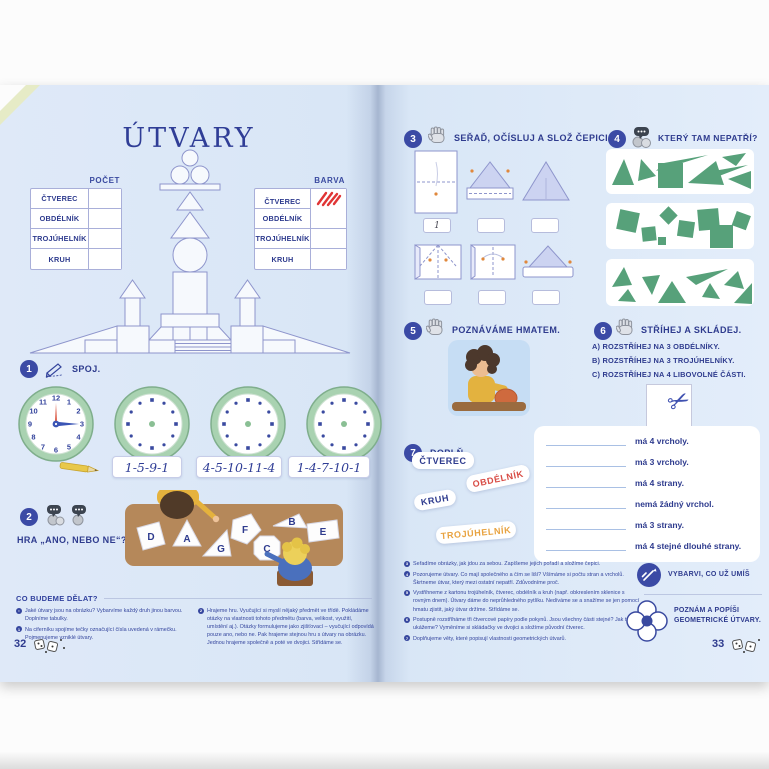  I want to click on color-badge-label: VYBARVI, CO UŽ UMÍŠ, so click(709, 574).